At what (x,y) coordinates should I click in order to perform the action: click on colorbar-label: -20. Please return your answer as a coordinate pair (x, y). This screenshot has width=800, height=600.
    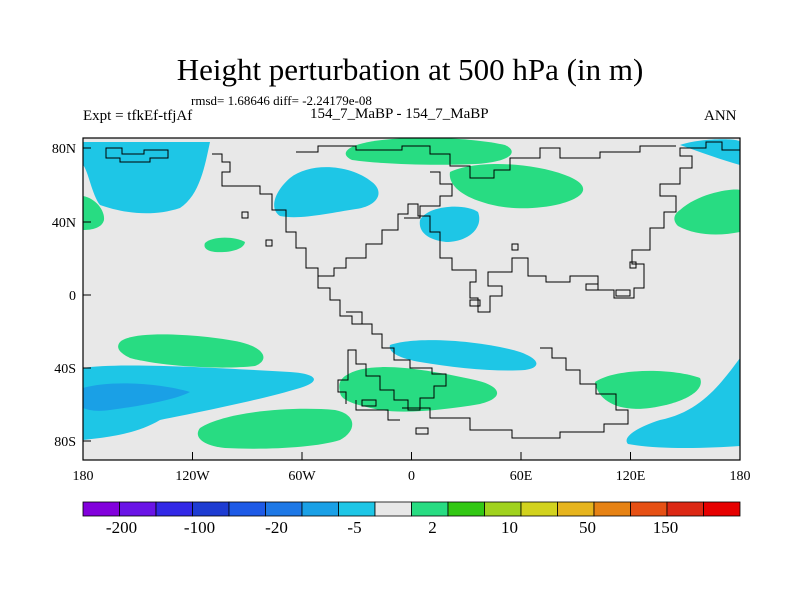
    Looking at the image, I should click on (276, 527).